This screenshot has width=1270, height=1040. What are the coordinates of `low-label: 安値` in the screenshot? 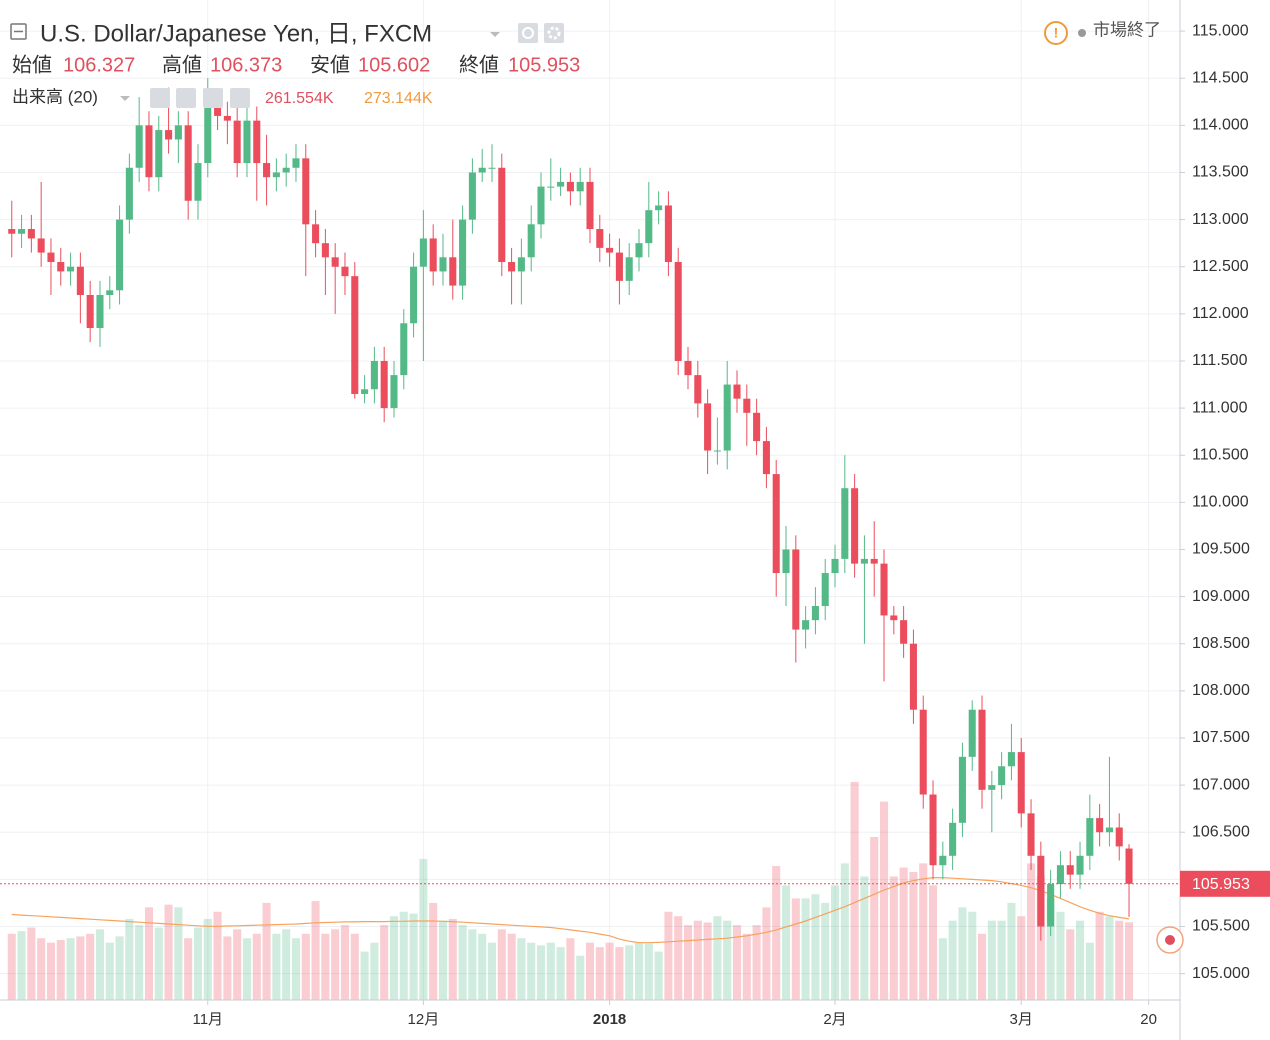 It's located at (330, 64).